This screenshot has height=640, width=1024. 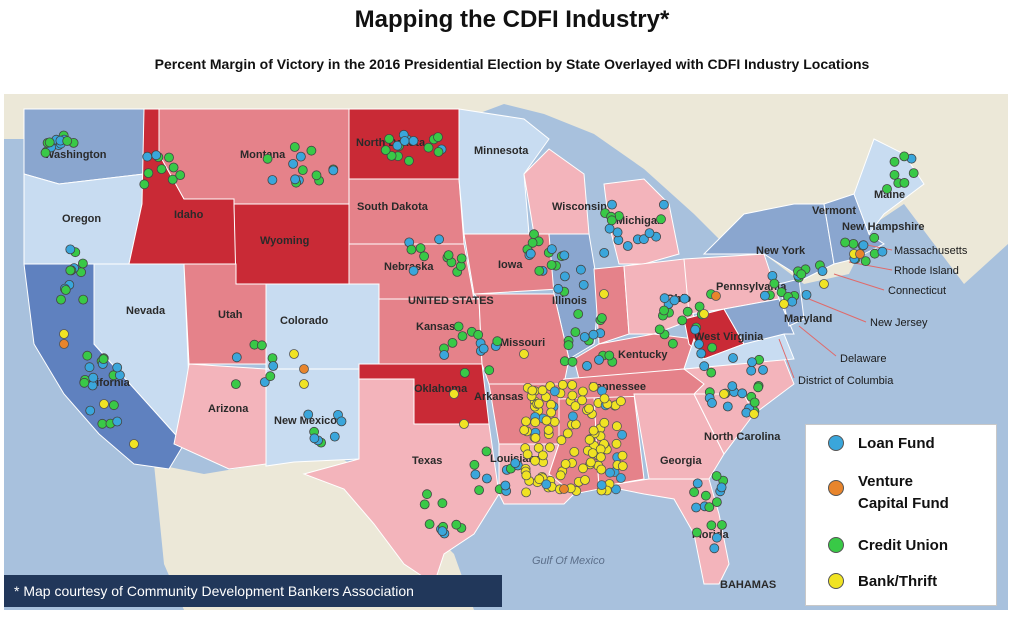 I want to click on title-text: Mapping the CDFI Industry, so click(x=507, y=19).